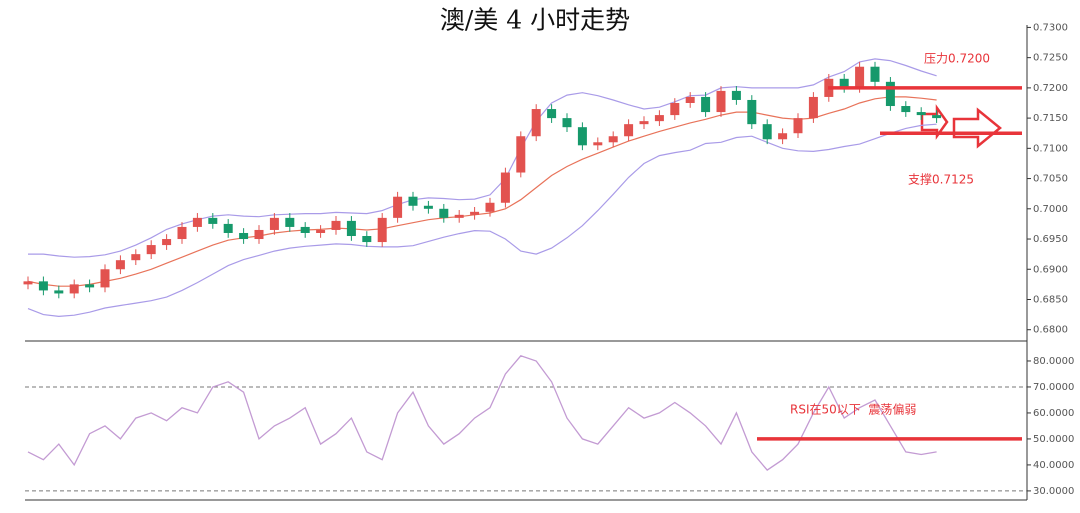  Describe the element at coordinates (1050, 209) in the screenshot. I see `y-tick-label: 0.7000` at that location.